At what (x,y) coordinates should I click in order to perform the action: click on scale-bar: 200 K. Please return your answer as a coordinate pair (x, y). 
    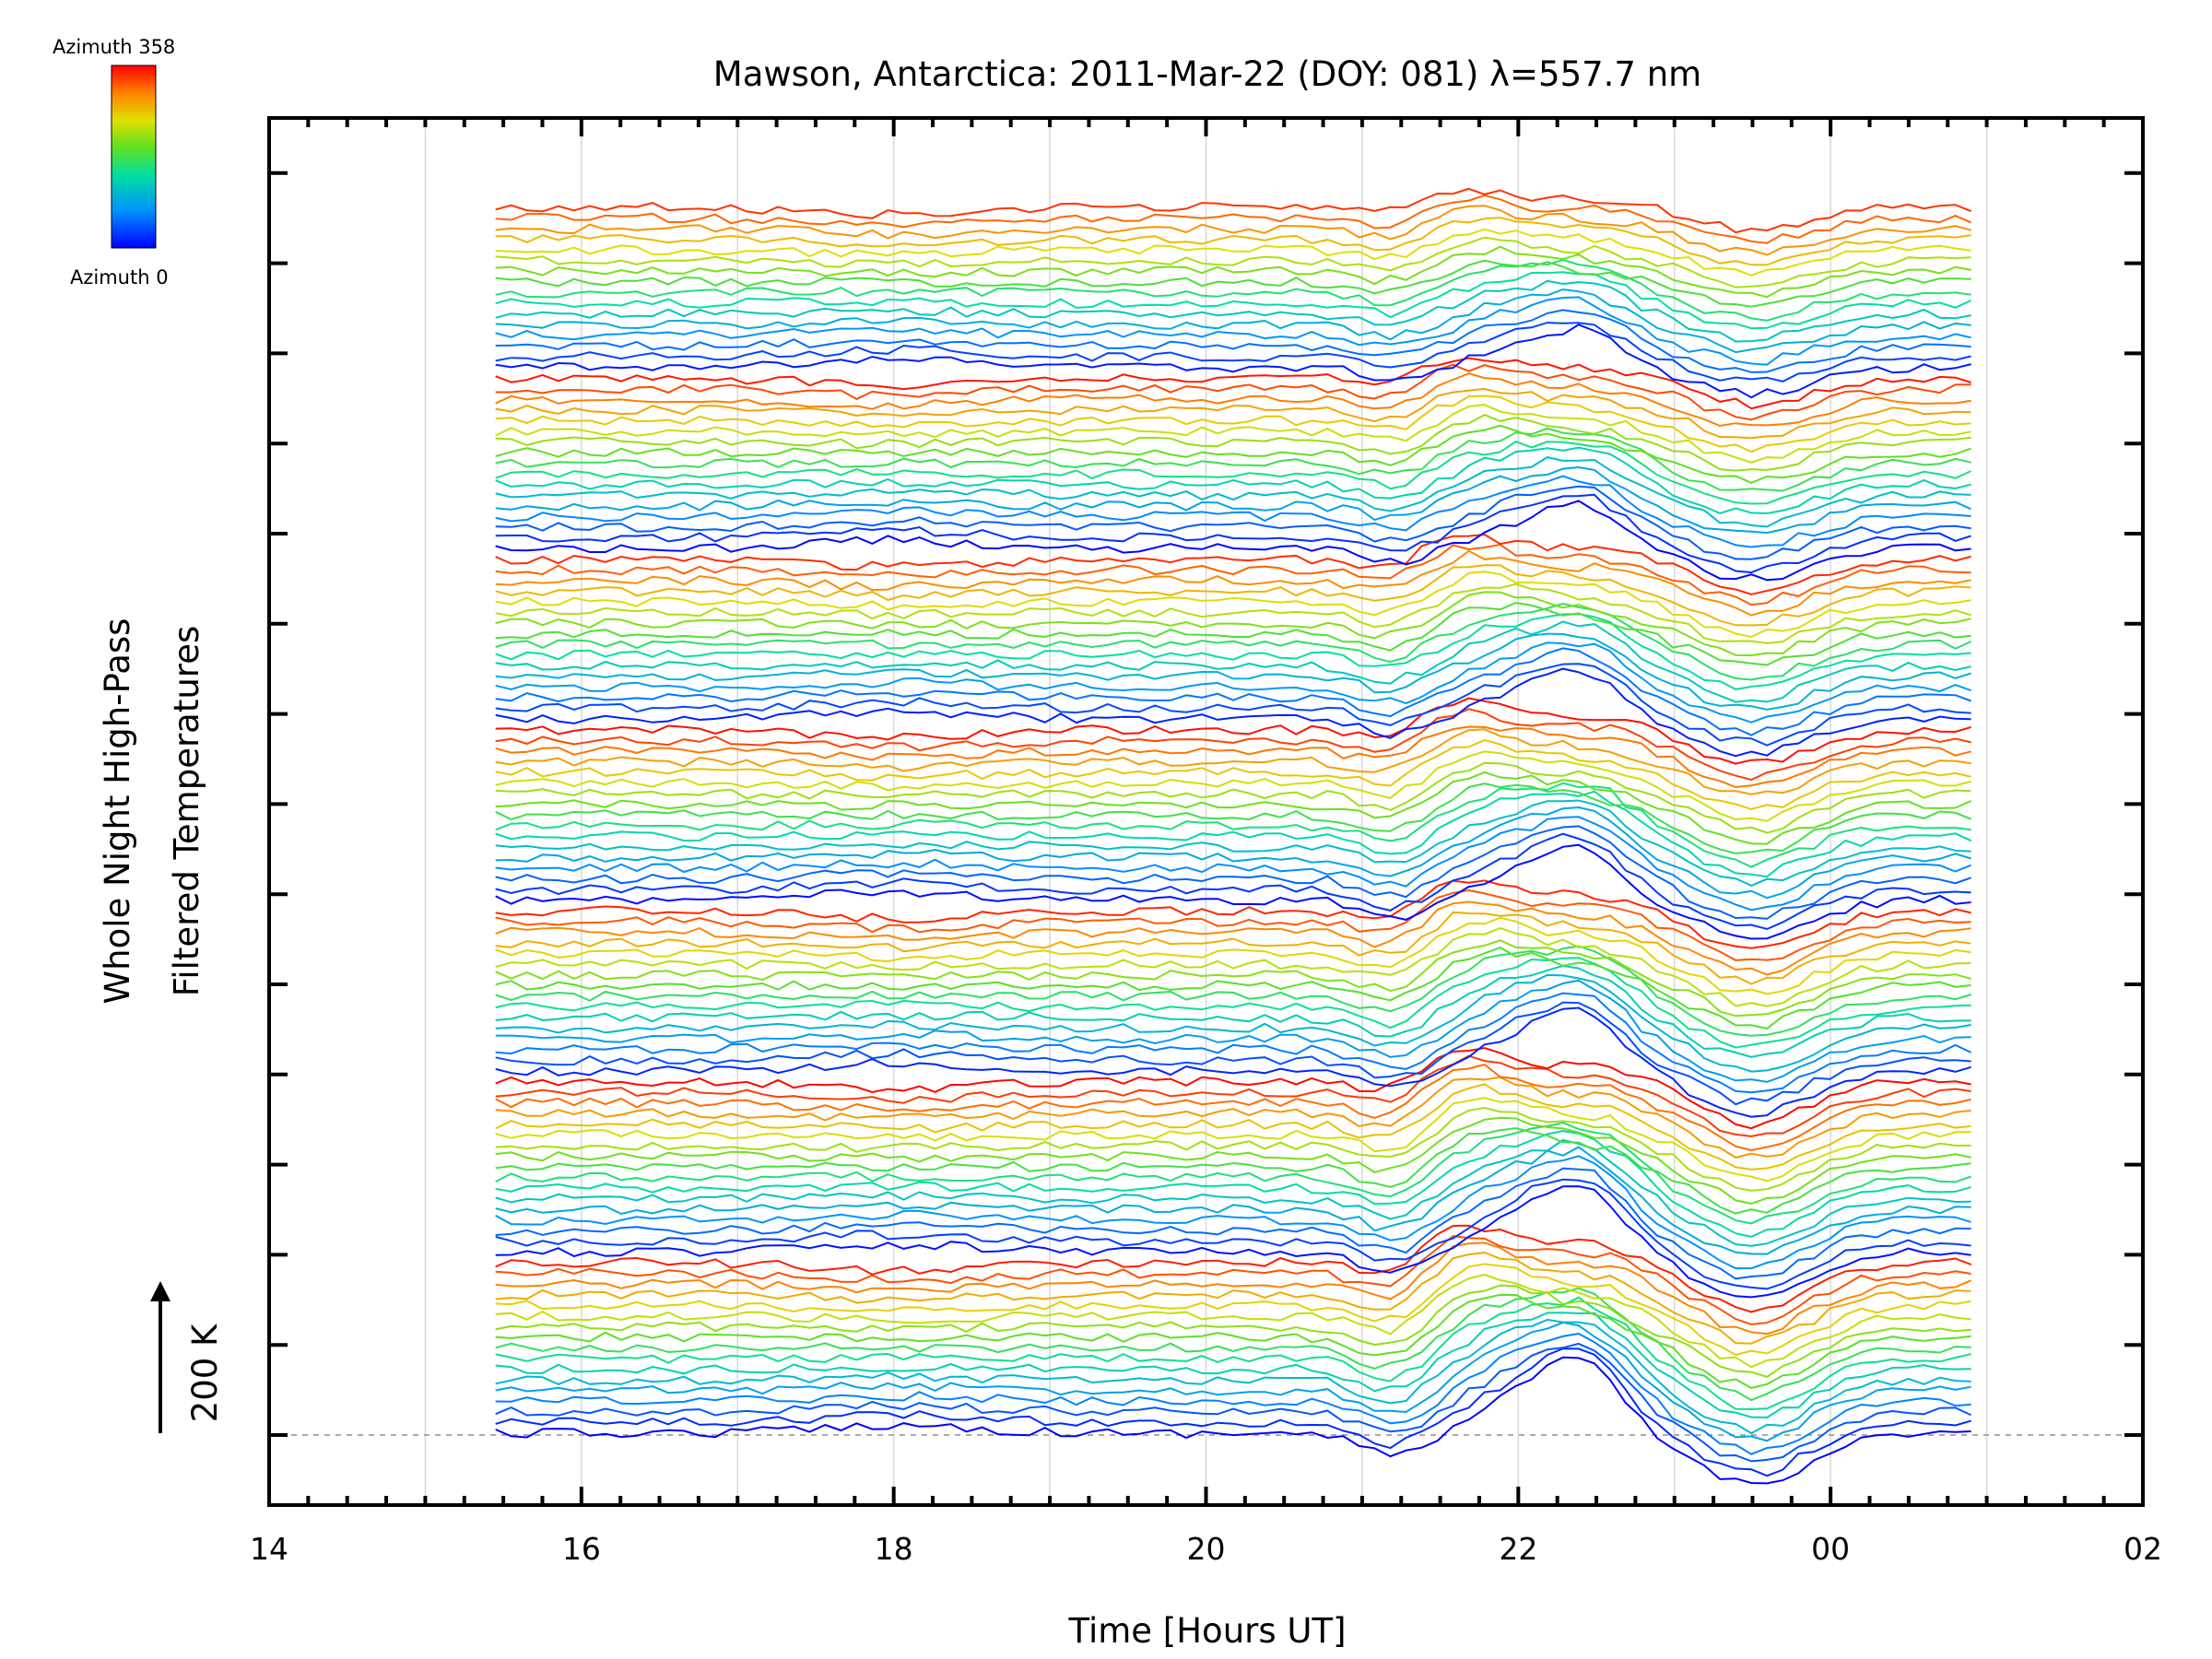
    Looking at the image, I should click on (187, 1357).